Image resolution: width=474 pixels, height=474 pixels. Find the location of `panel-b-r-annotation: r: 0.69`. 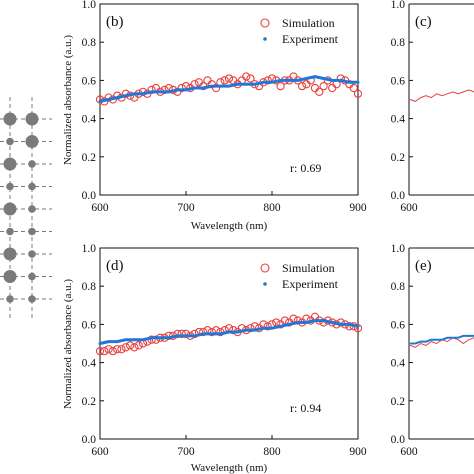

panel-b-r-annotation: r: 0.69 is located at coordinates (305, 168).